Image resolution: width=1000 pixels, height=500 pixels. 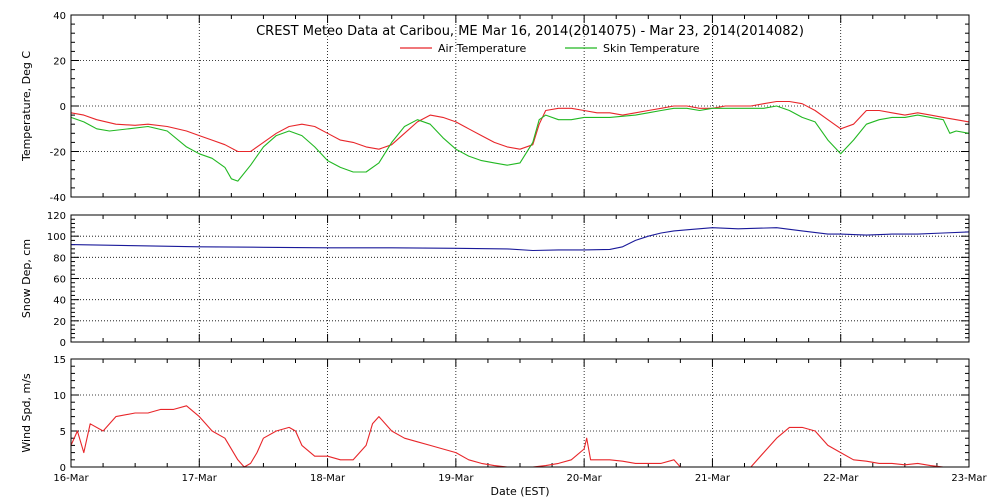 What do you see at coordinates (59, 16) in the screenshot?
I see `temp-ytick-label: 40` at bounding box center [59, 16].